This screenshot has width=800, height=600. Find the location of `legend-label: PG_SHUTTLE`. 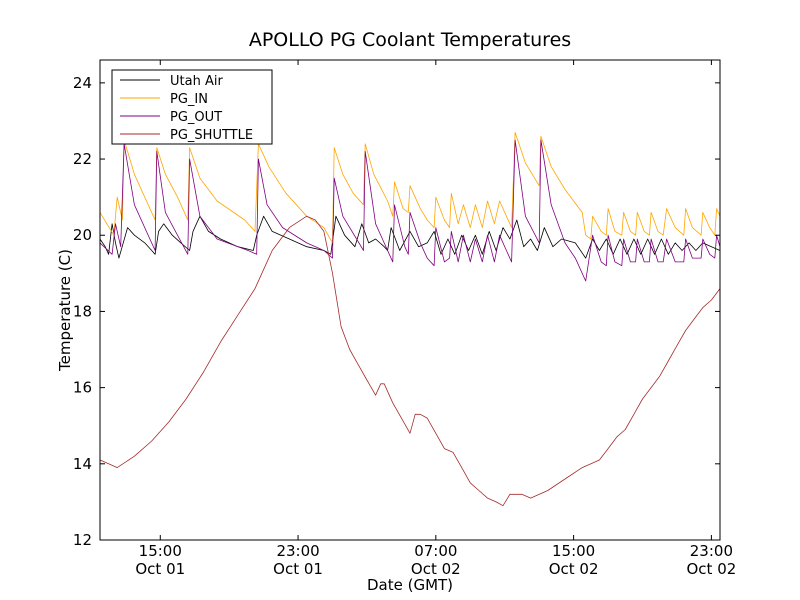

legend-label: PG_SHUTTLE is located at coordinates (211, 135).